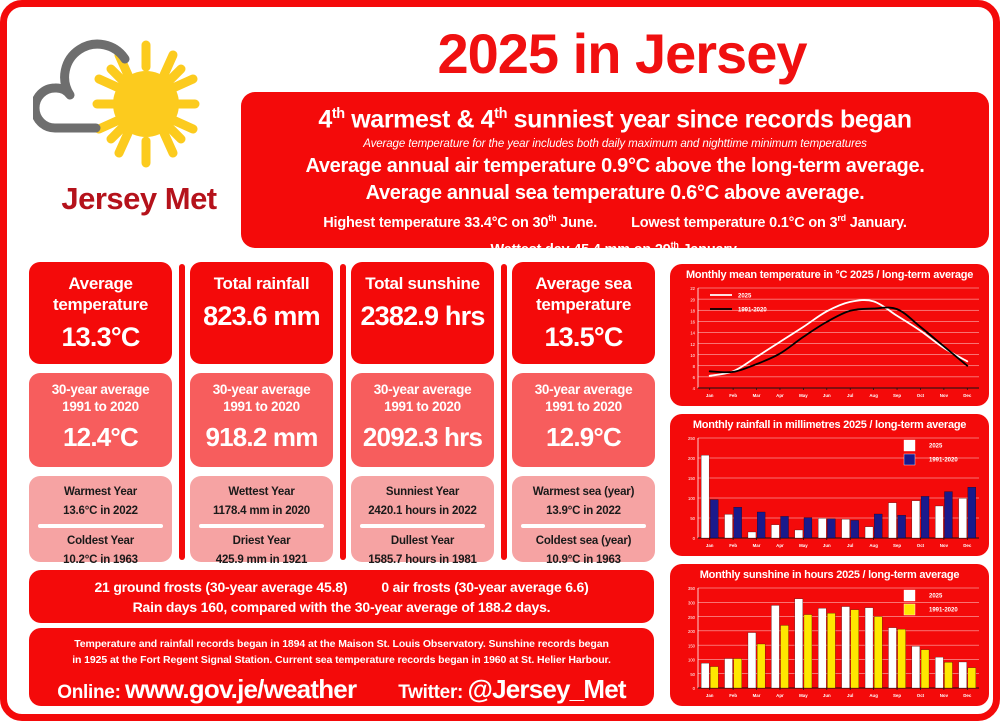 Image resolution: width=1000 pixels, height=721 pixels. I want to click on stat-card-average: 30-year average 1991 to 2020 2092.3 hrs, so click(422, 420).